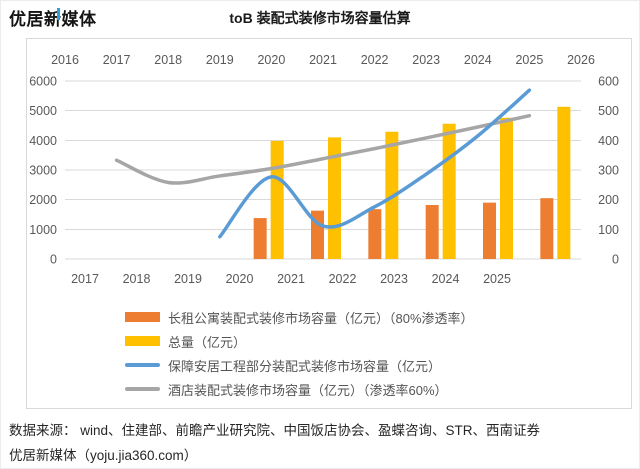  What do you see at coordinates (608, 230) in the screenshot?
I see `svg-text: 100` at bounding box center [608, 230].